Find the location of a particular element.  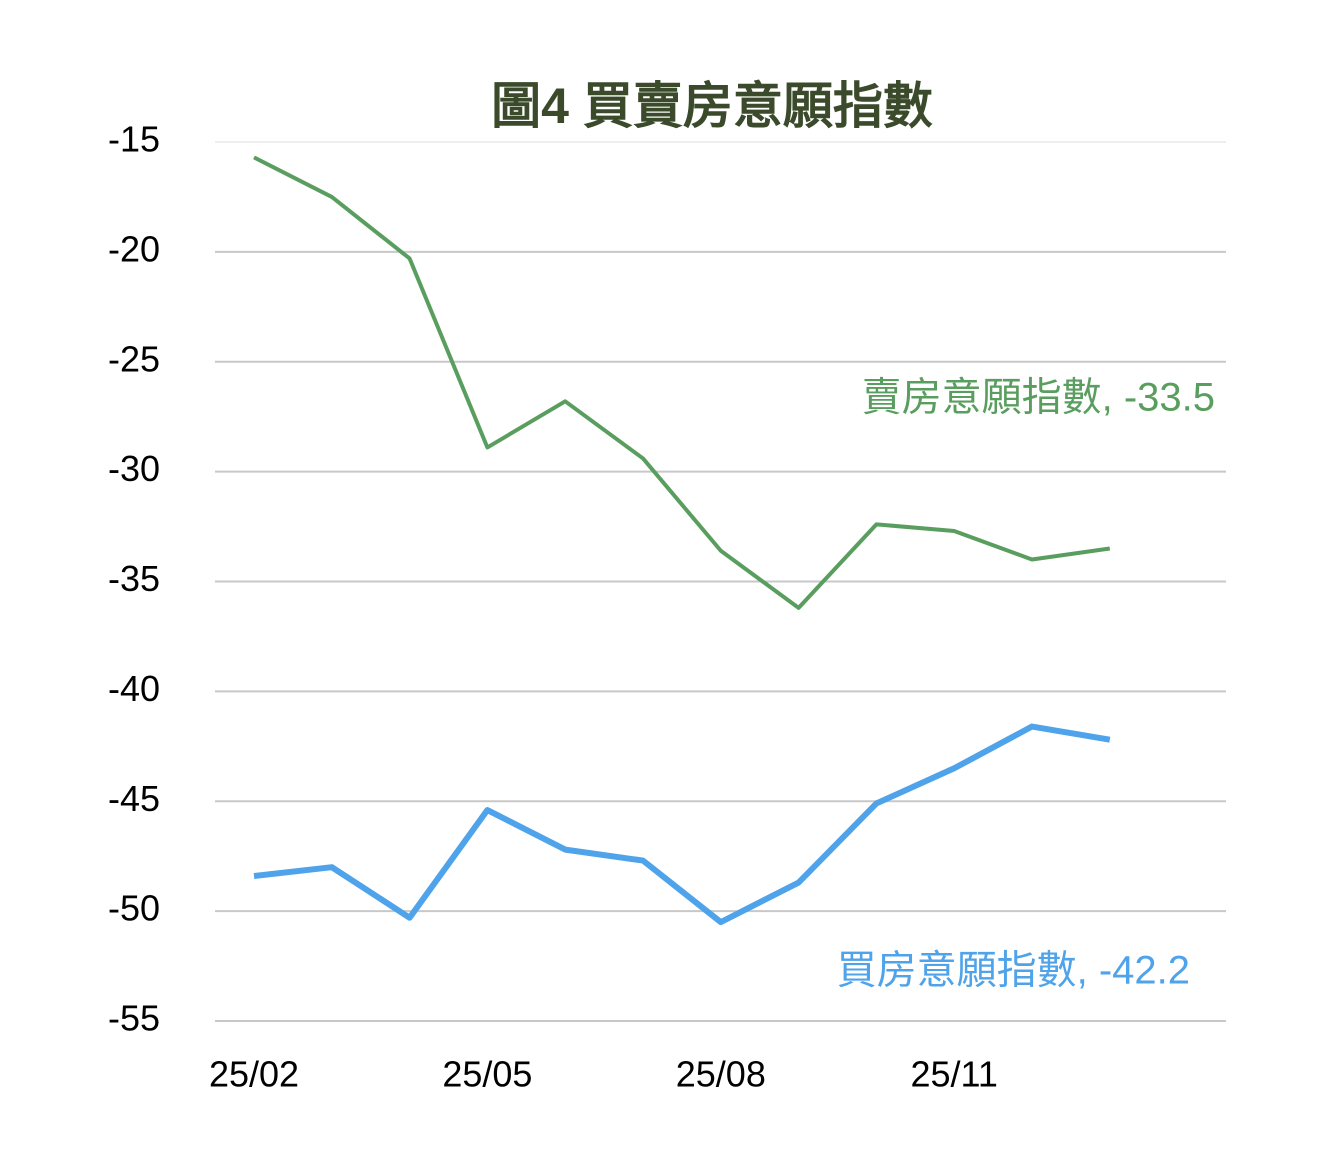

y-tick-label: -40 is located at coordinates (134, 688).